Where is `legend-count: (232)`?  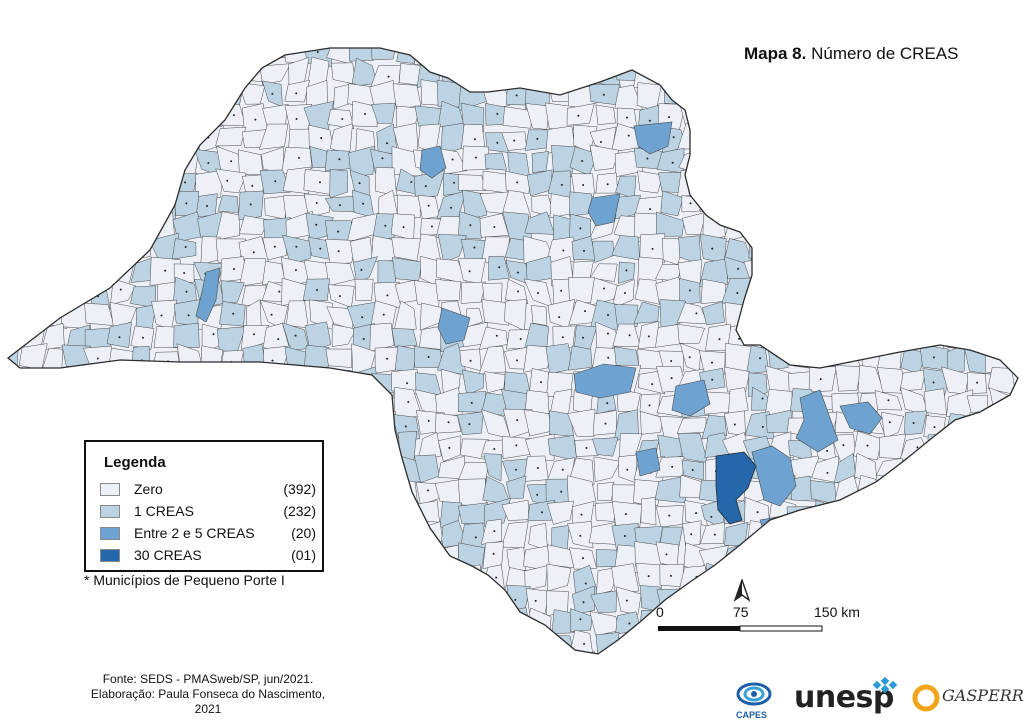 legend-count: (232) is located at coordinates (299, 511).